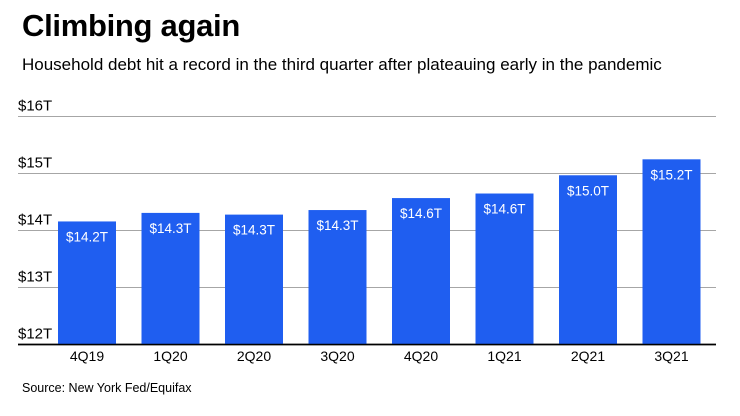 The image size is (740, 416). I want to click on x-tick-label: 4Q19, so click(87, 356).